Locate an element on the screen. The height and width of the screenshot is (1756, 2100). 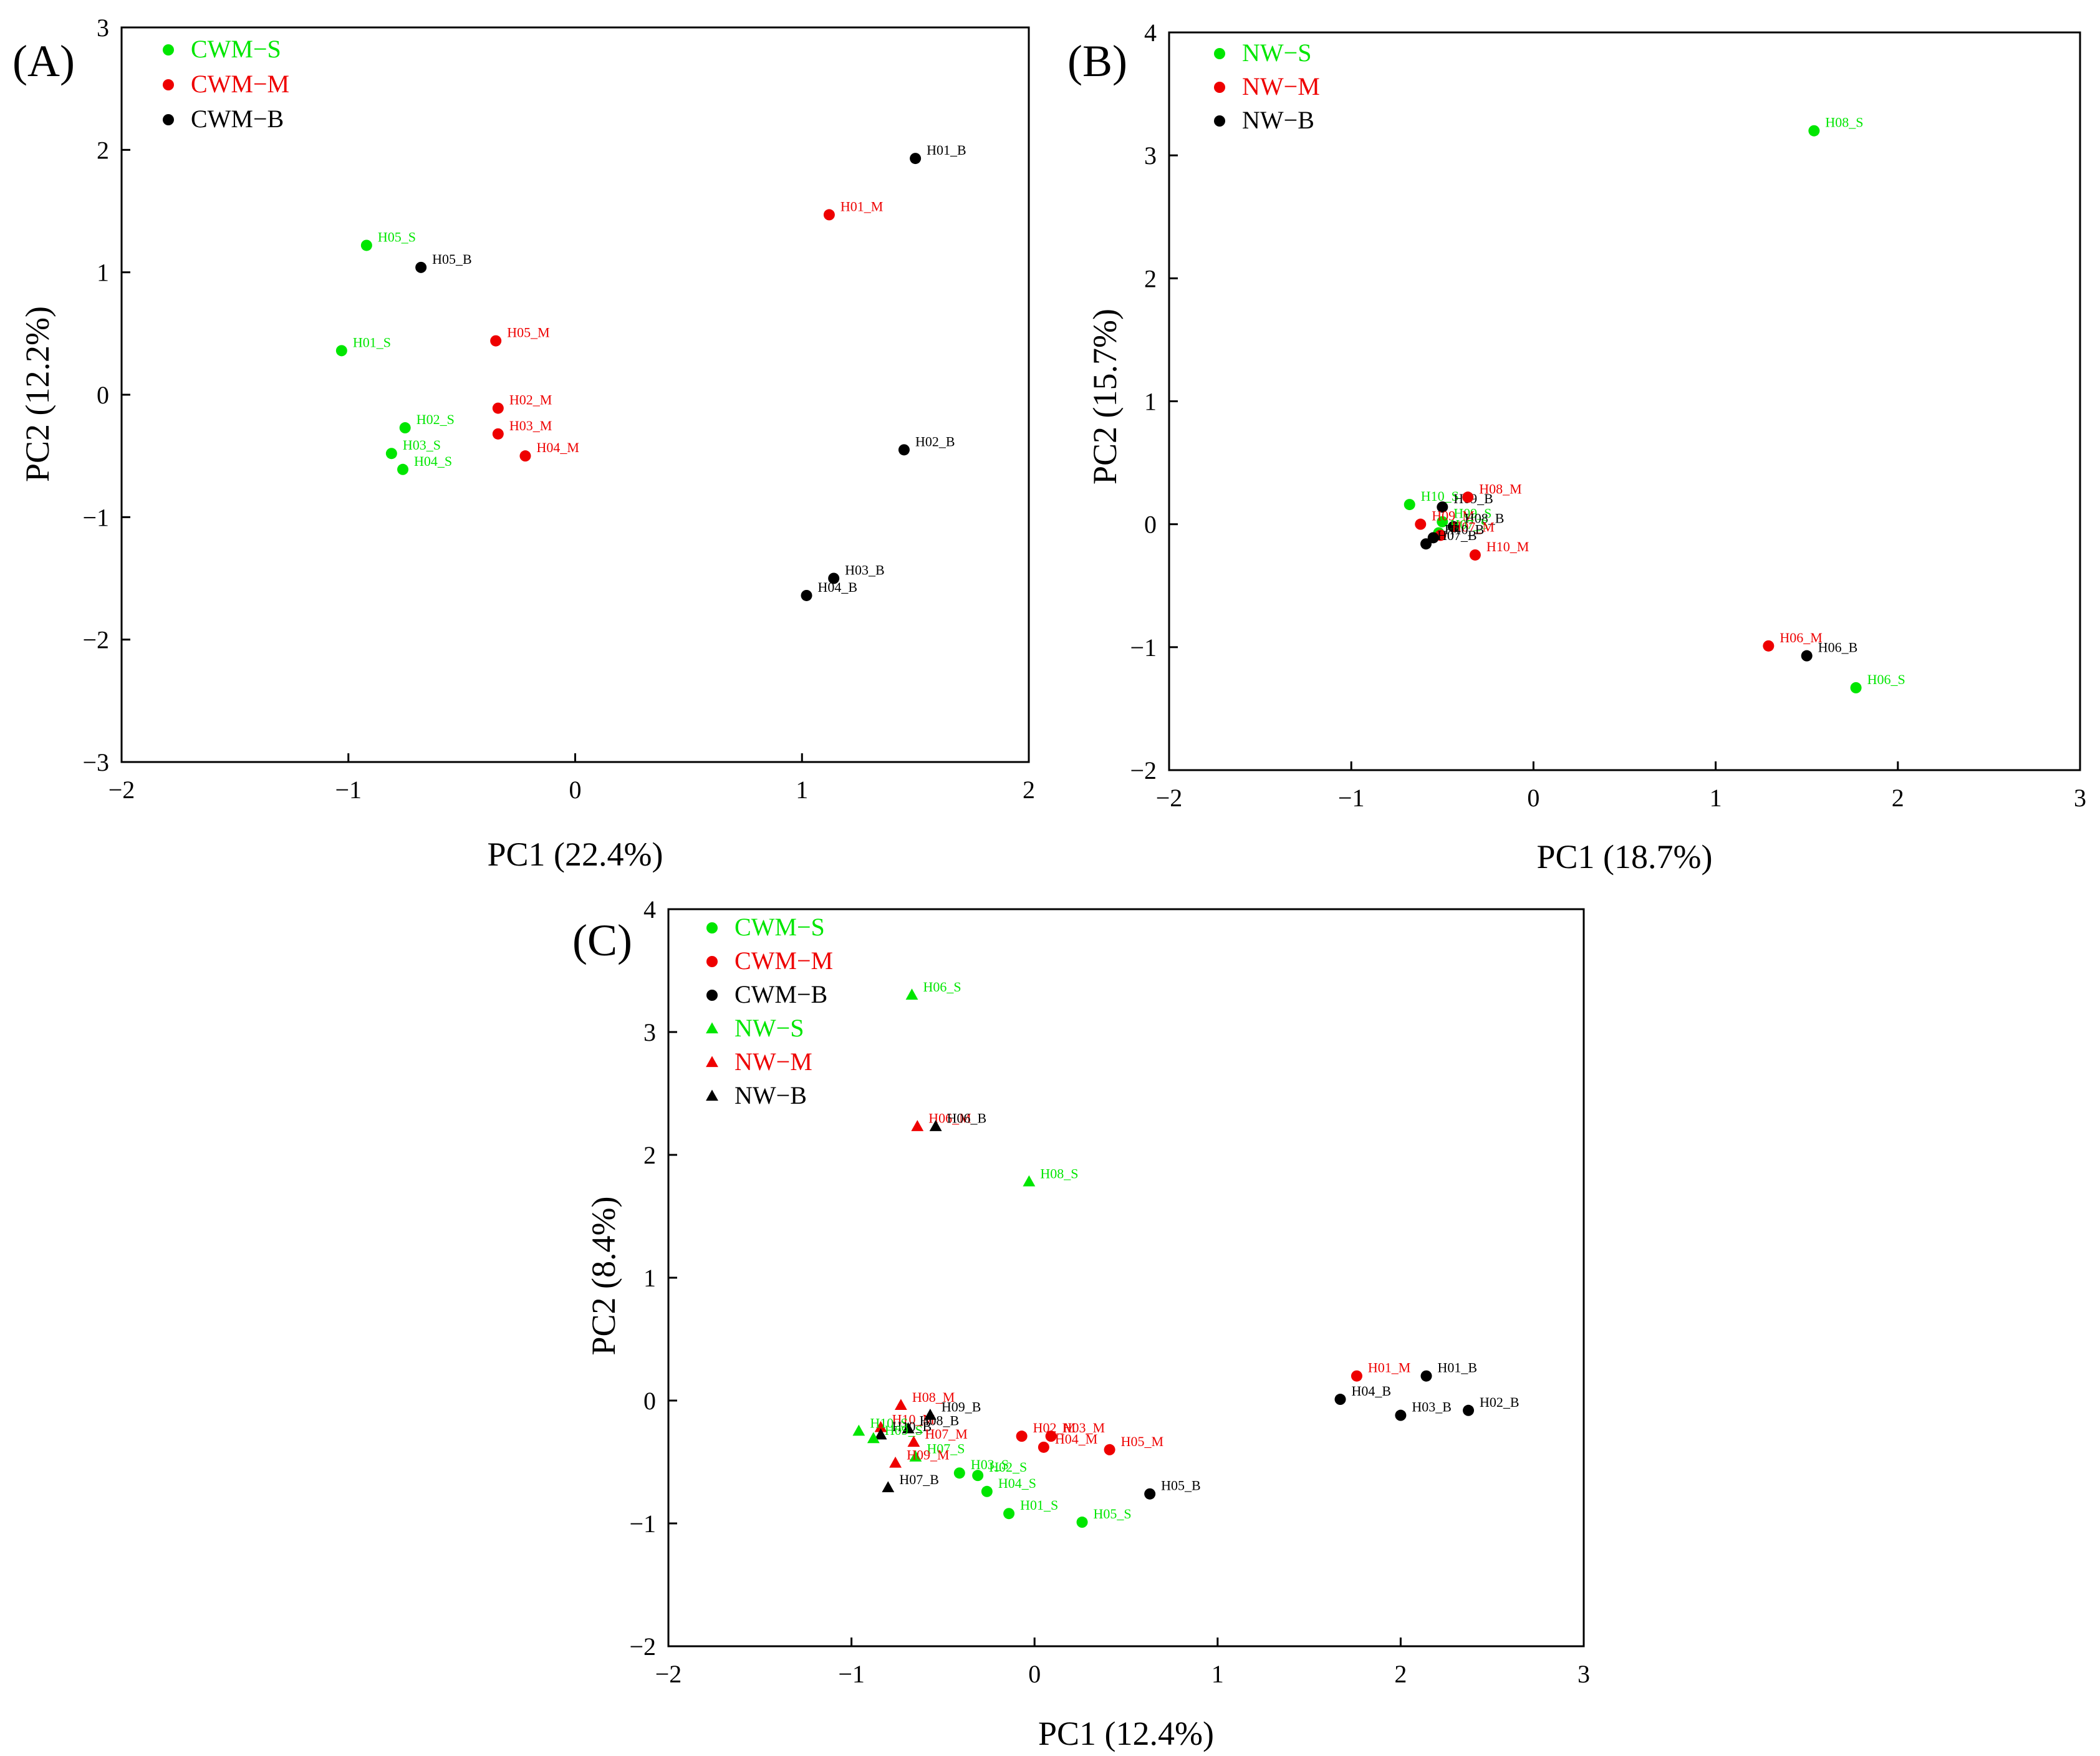
legend-entry: CWM−S is located at coordinates (780, 927).